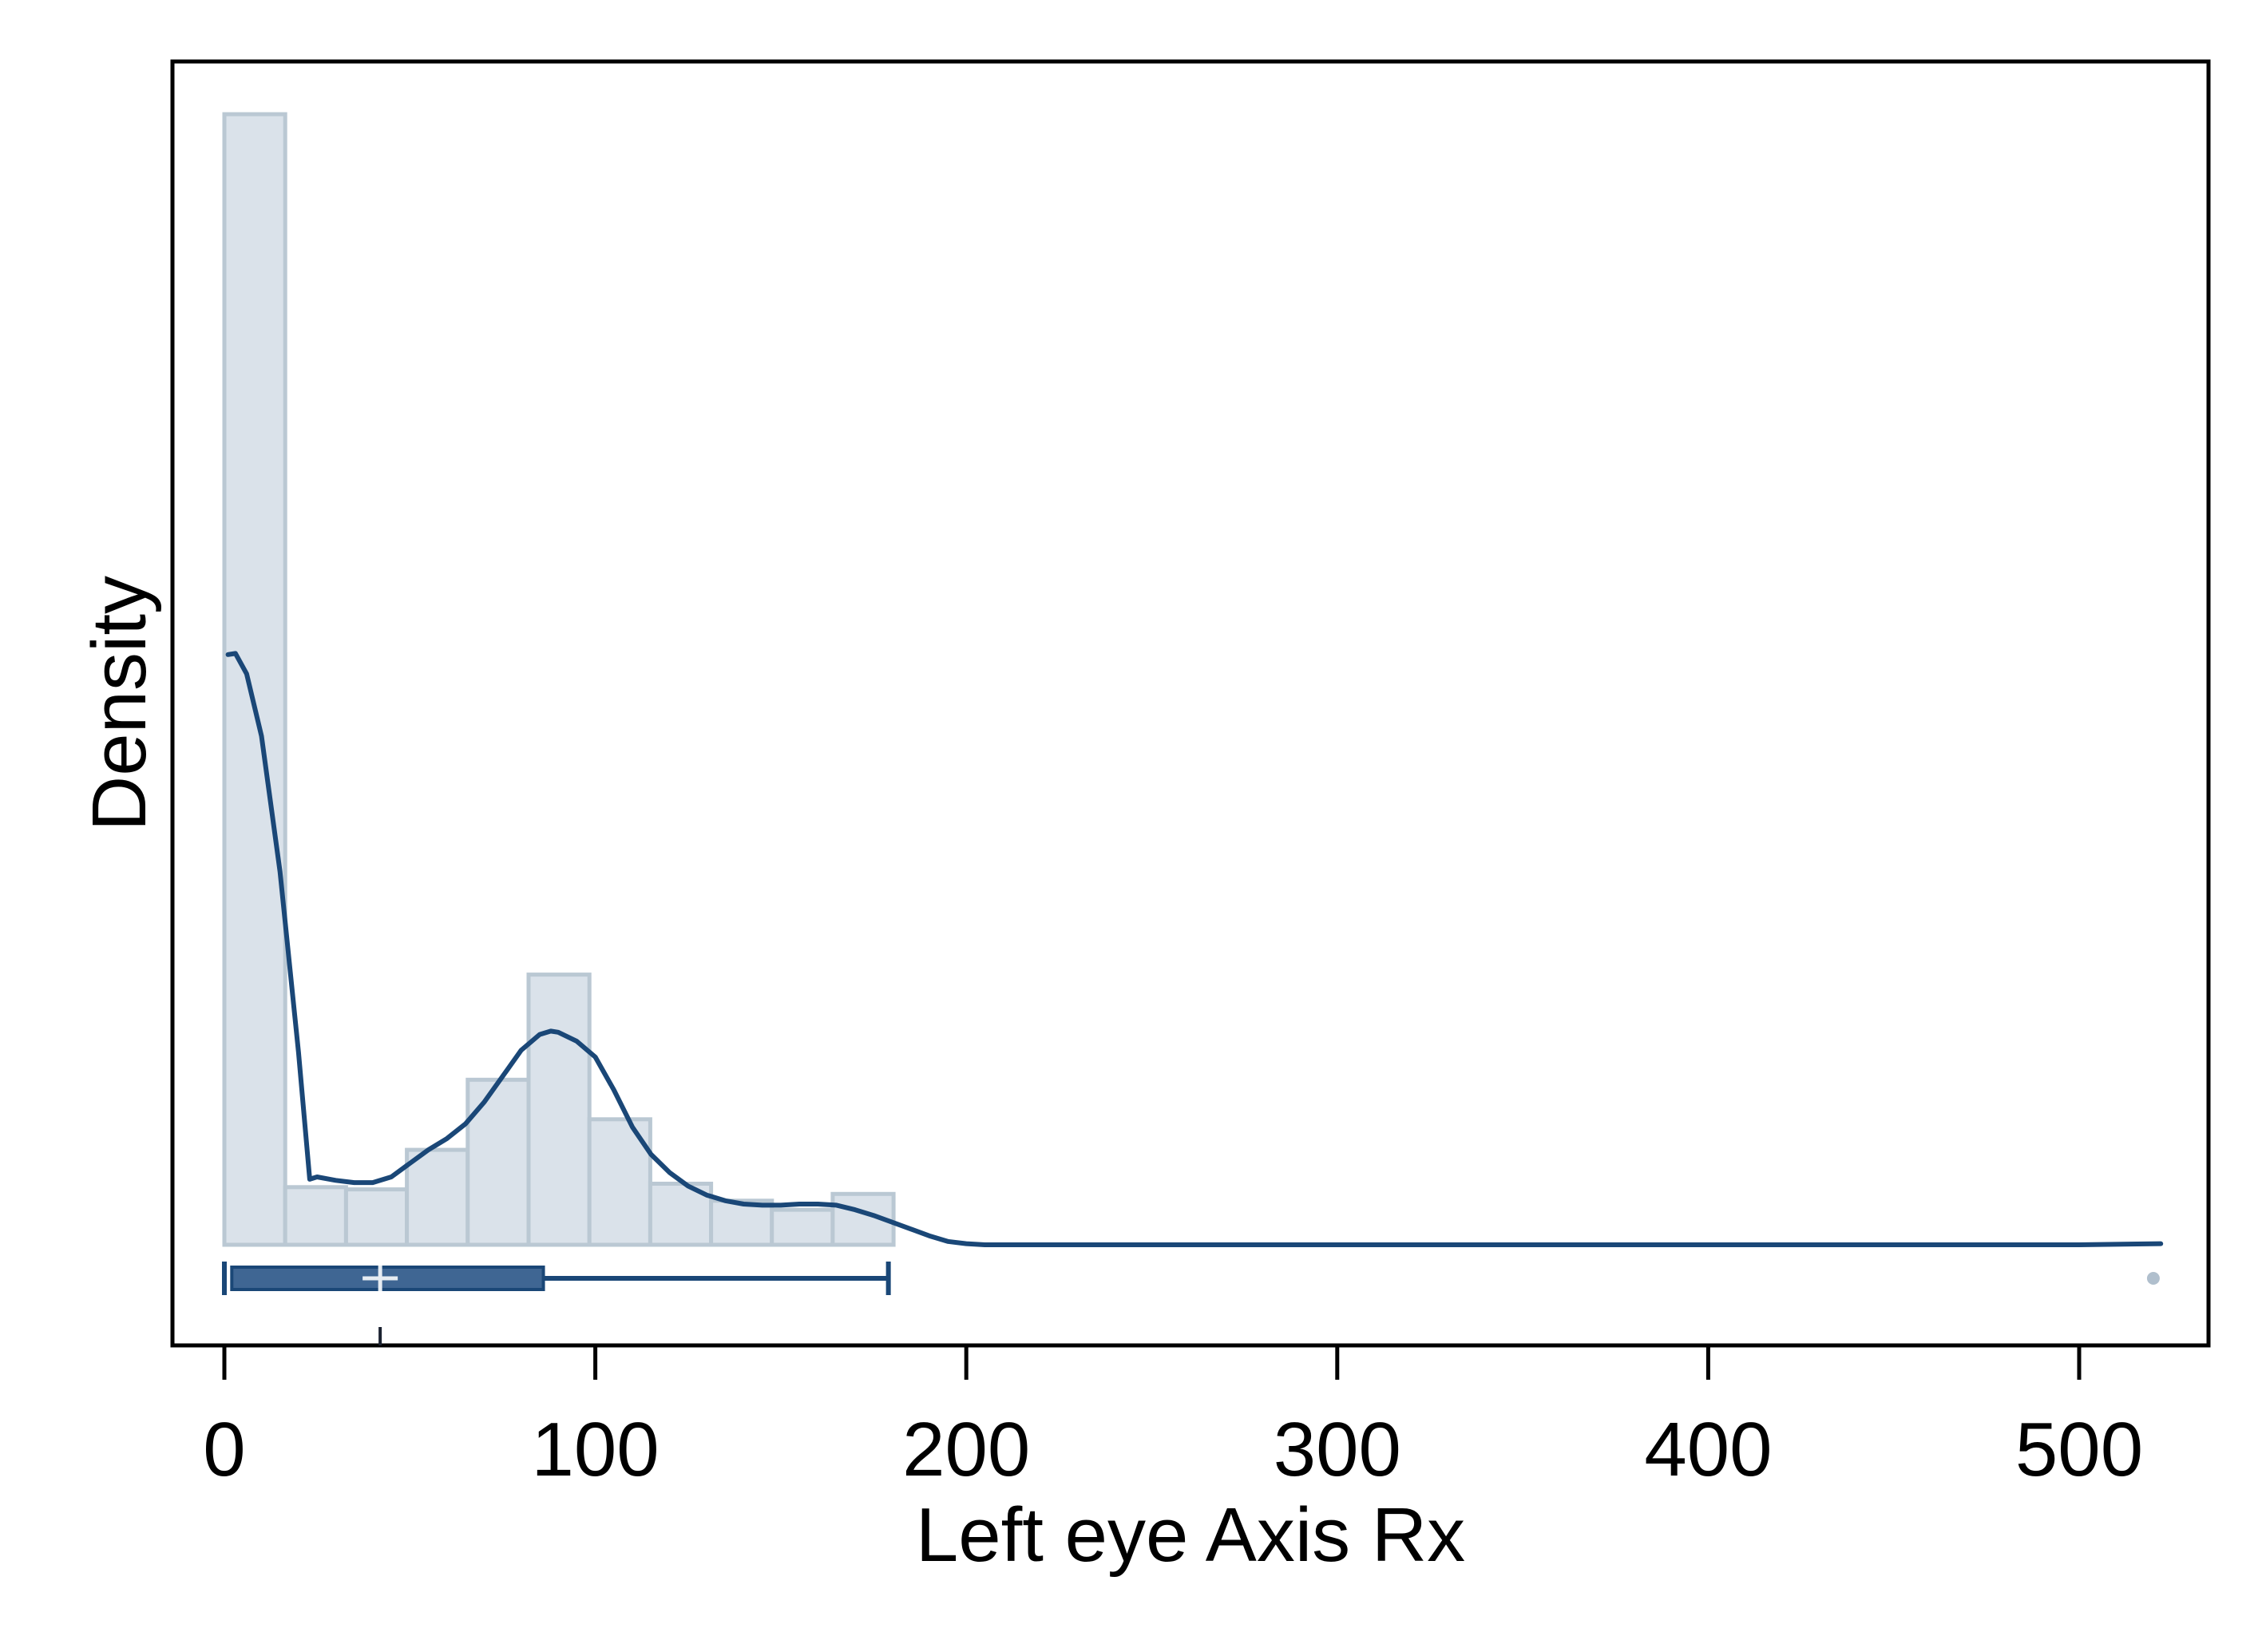 The width and height of the screenshot is (2266, 1652). Describe the element at coordinates (966, 1449) in the screenshot. I see `x-tick-label-2: 200` at that location.